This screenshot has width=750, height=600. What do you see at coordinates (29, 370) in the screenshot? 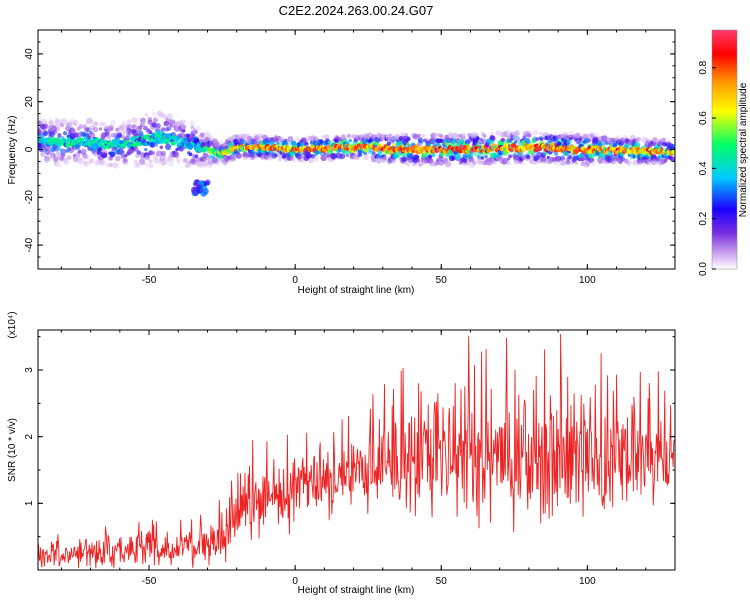
I see `y-tick-label: 3` at bounding box center [29, 370].